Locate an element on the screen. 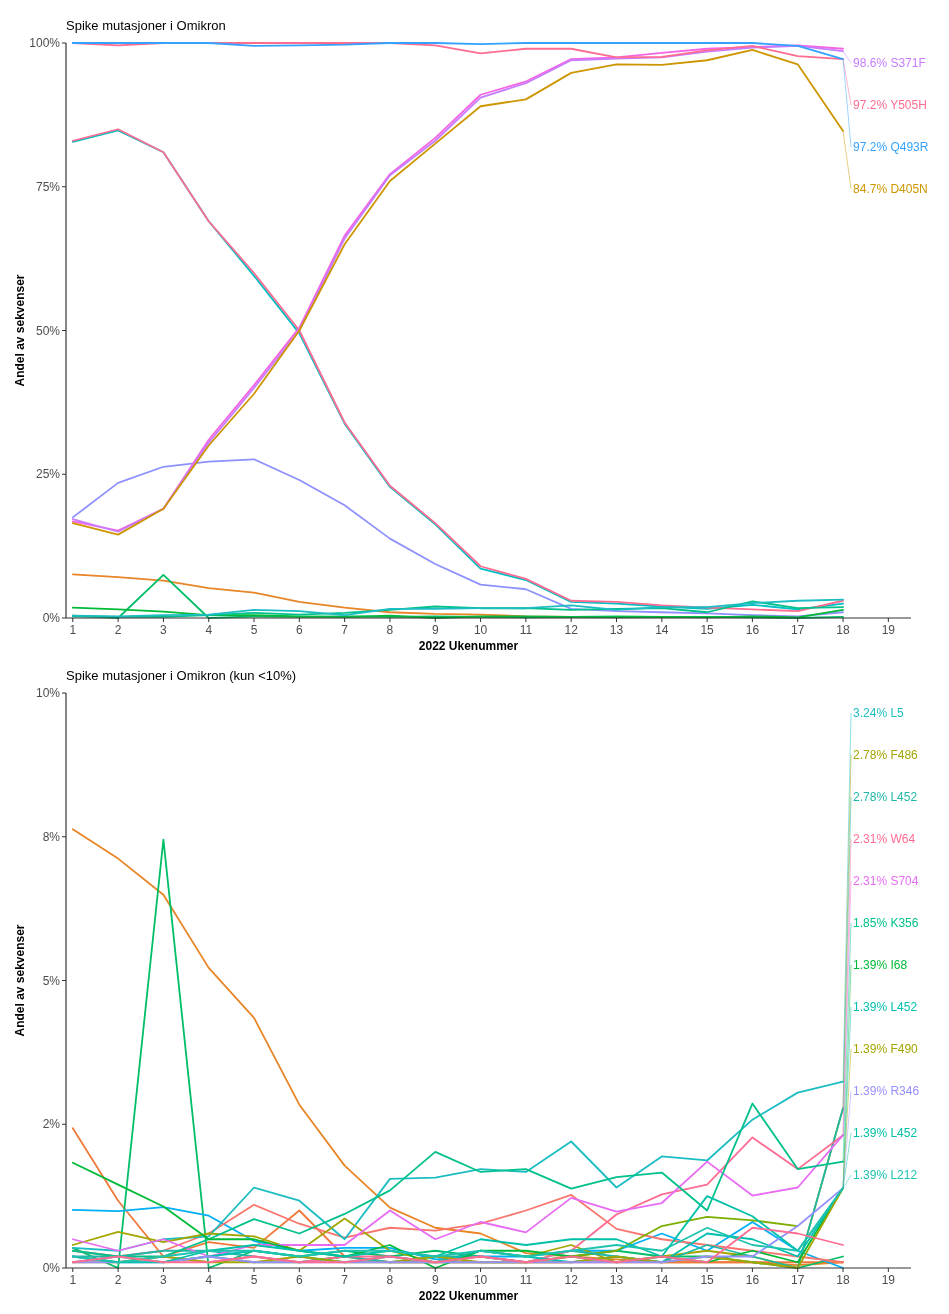 The height and width of the screenshot is (1314, 949). text: 2.78% F486 is located at coordinates (886, 755).